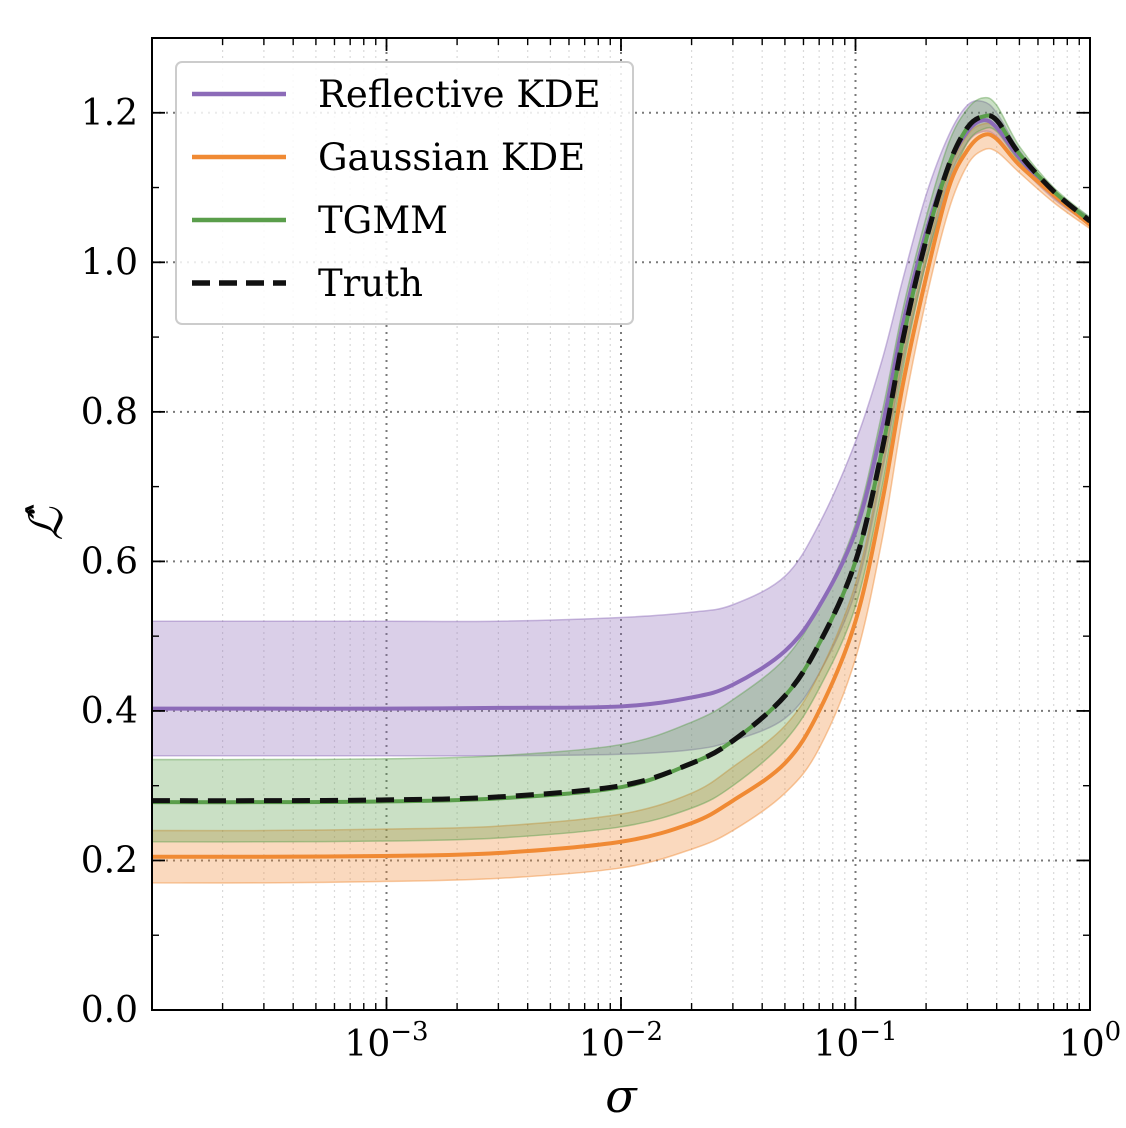 This screenshot has height=1128, width=1126. I want to click on x-tick-label: 10⁻³, so click(386, 1041).